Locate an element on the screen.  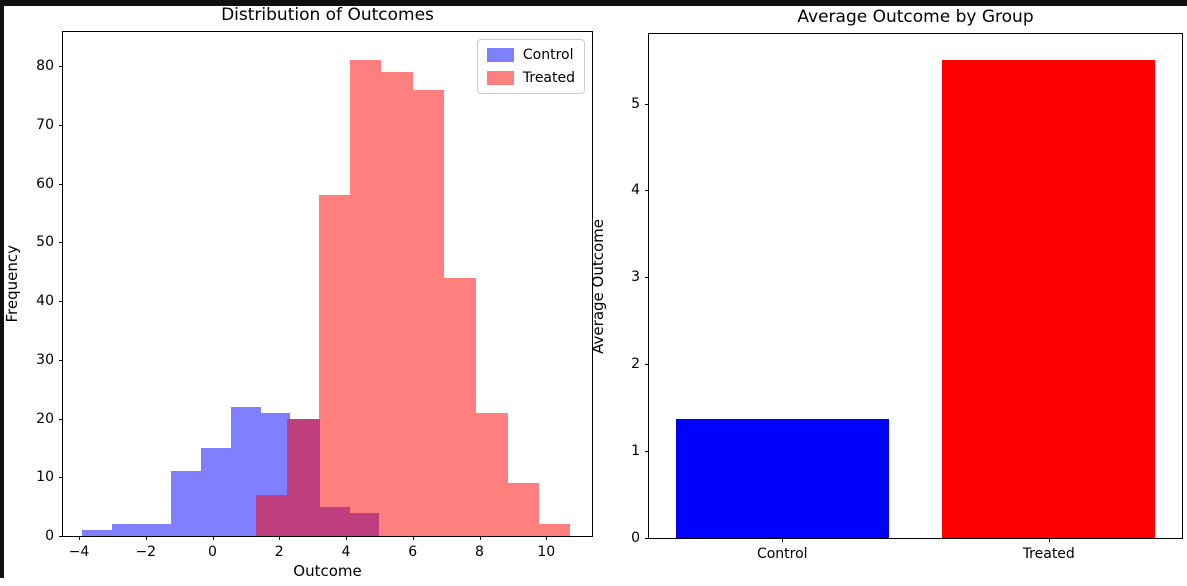
legend-label-treated: Treated is located at coordinates (548, 78).